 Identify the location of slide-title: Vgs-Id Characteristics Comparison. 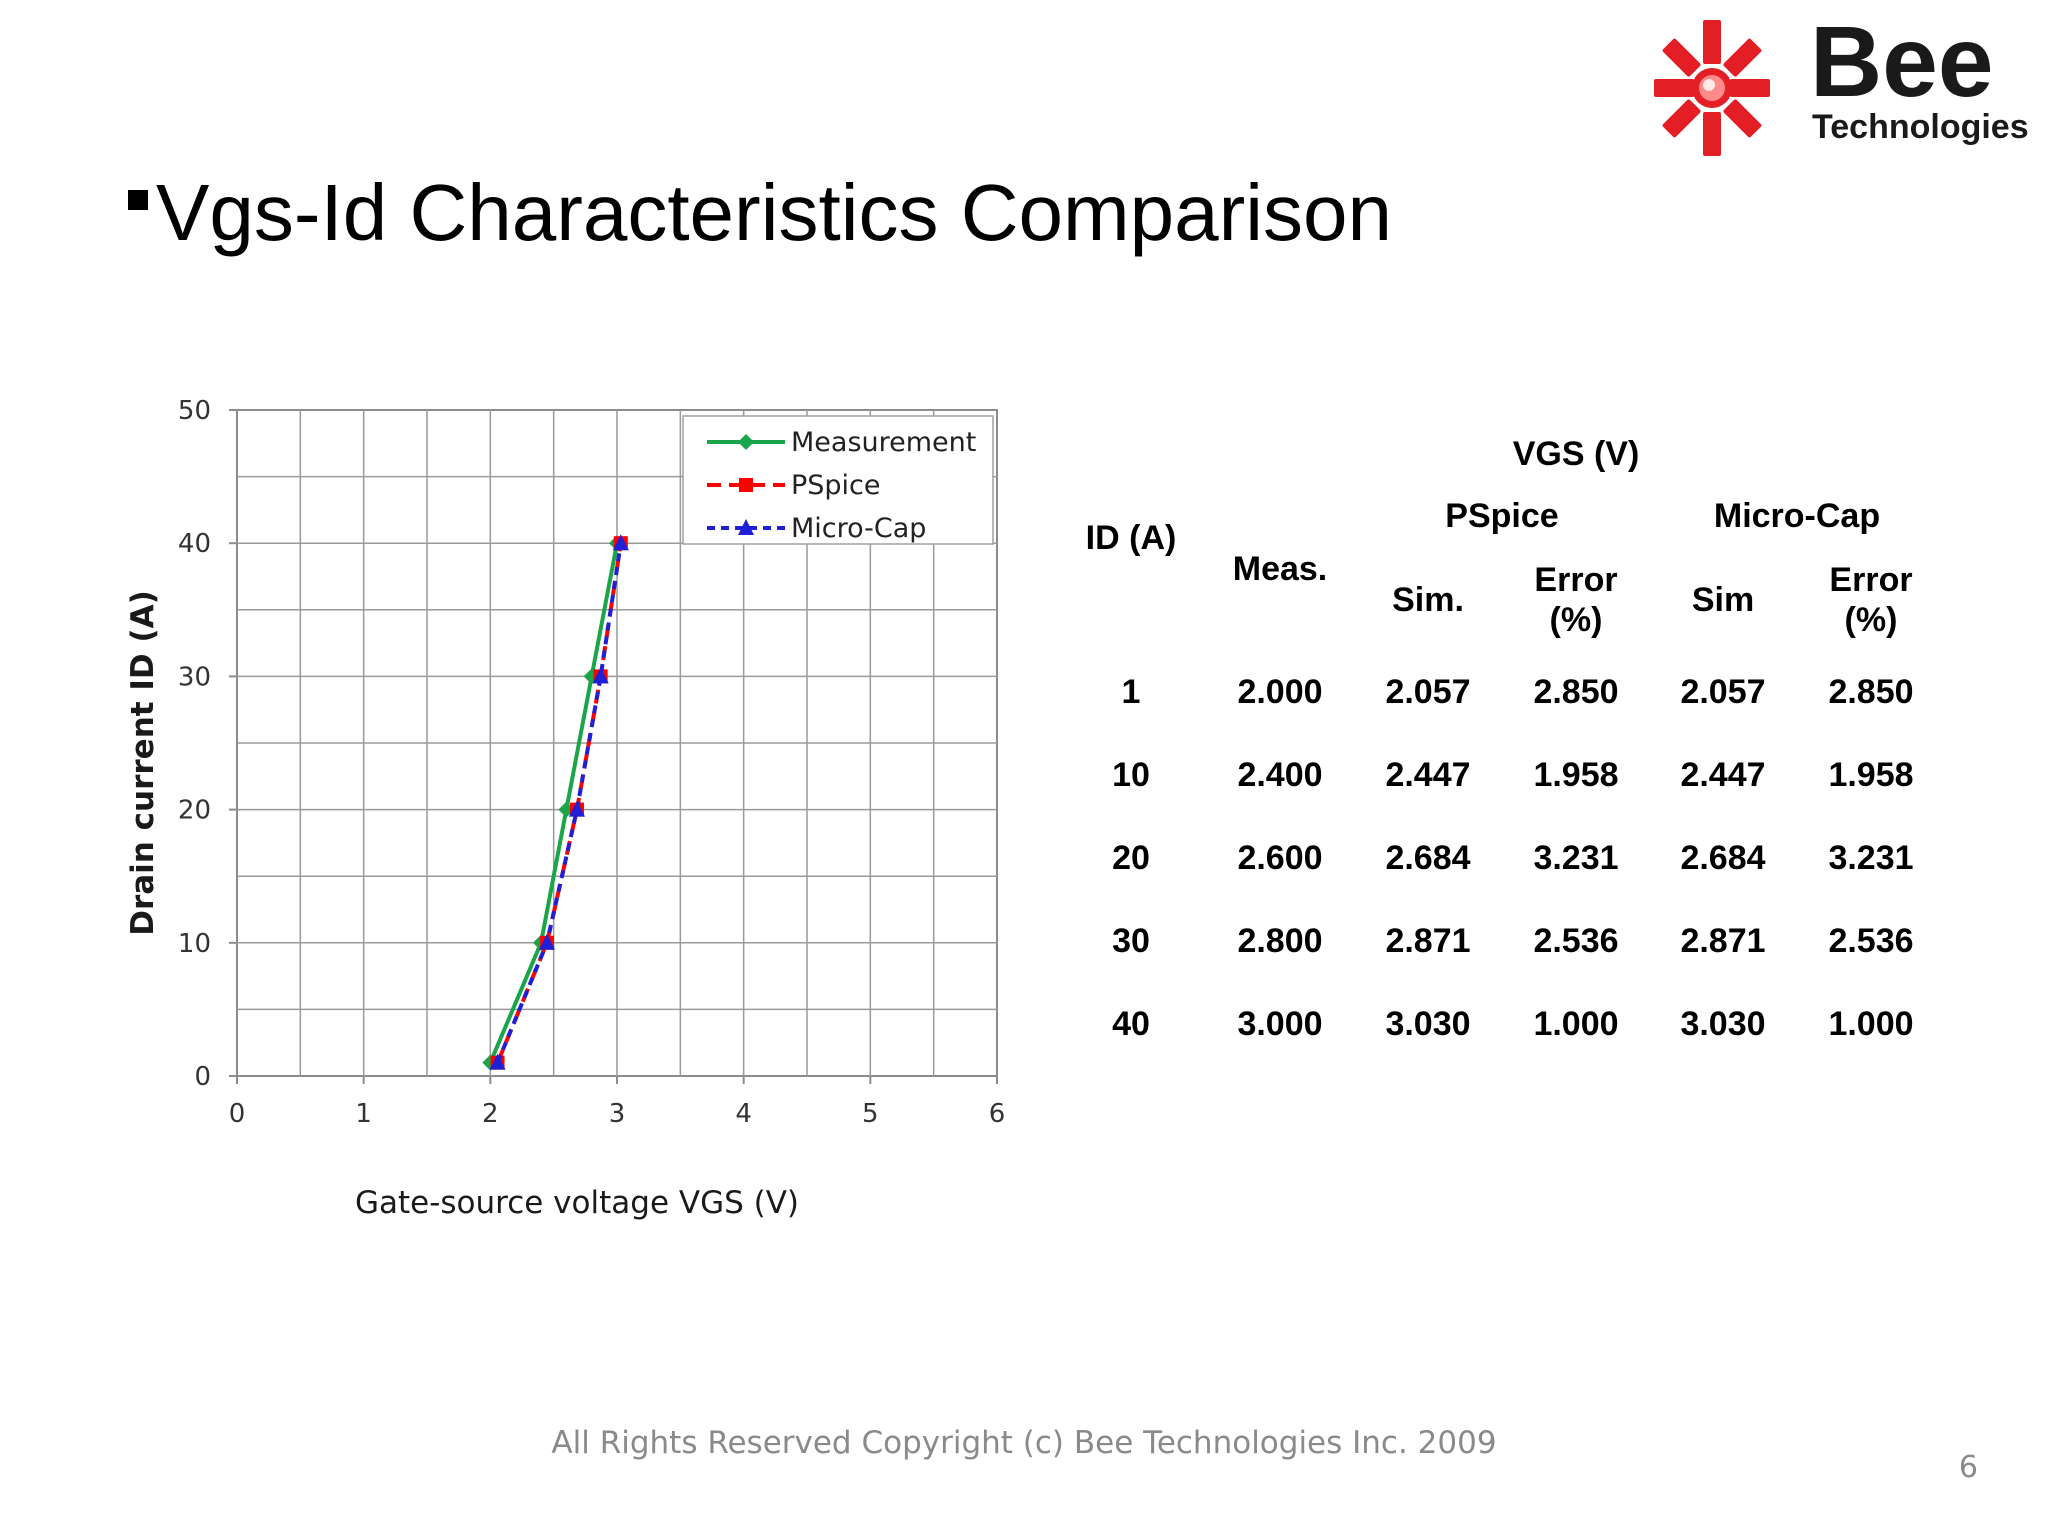
(760, 213).